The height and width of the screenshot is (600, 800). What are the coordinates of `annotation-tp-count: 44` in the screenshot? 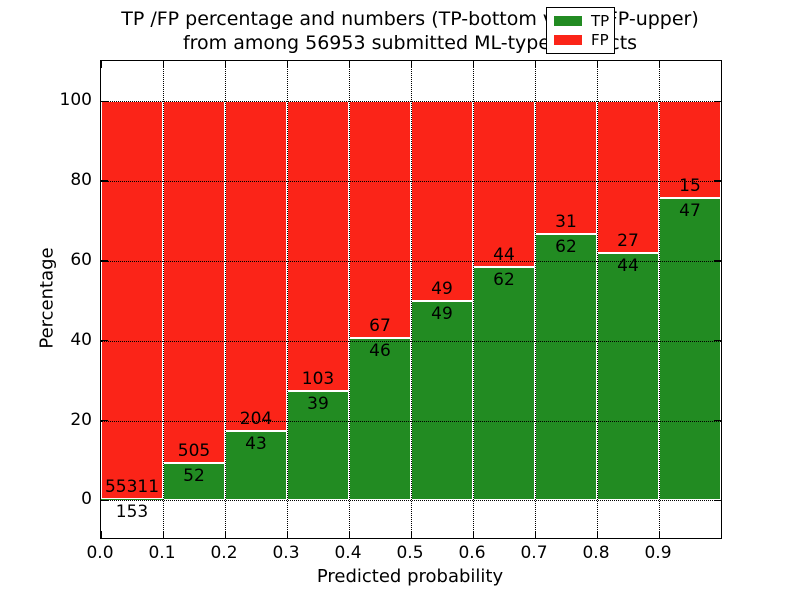 It's located at (628, 265).